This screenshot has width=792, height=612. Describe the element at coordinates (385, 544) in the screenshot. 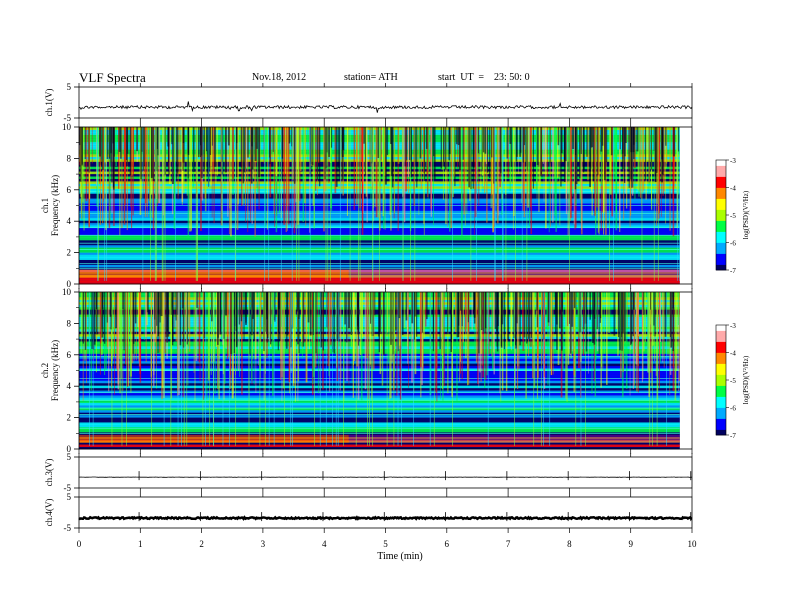

I see `x-tick-label: 5` at that location.